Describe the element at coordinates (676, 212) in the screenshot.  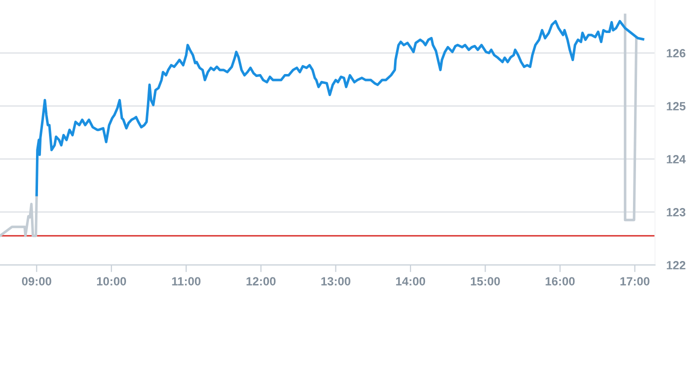
I see `y-tick-label: 123` at that location.